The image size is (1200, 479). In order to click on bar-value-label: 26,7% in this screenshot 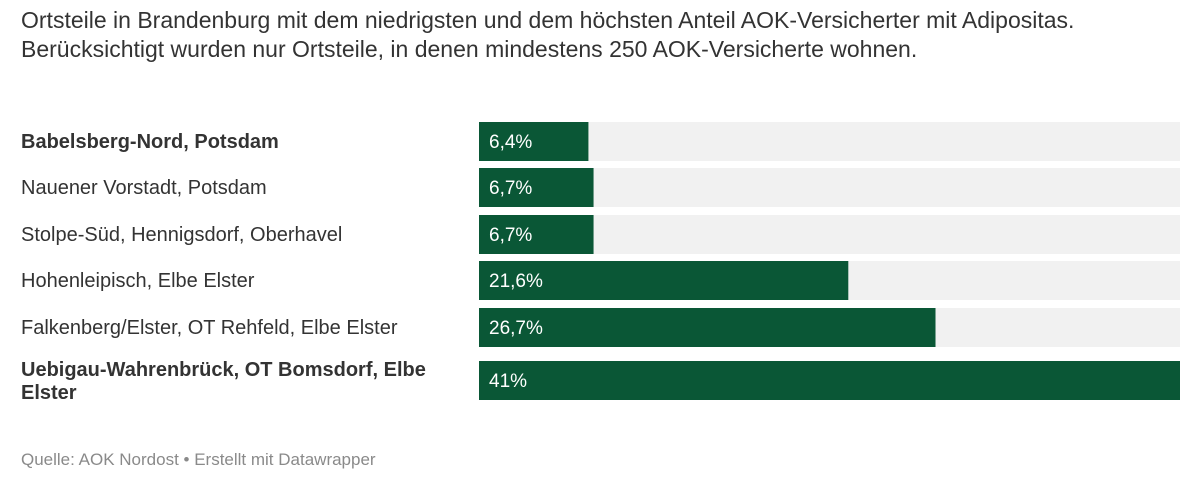, I will do `click(516, 328)`.